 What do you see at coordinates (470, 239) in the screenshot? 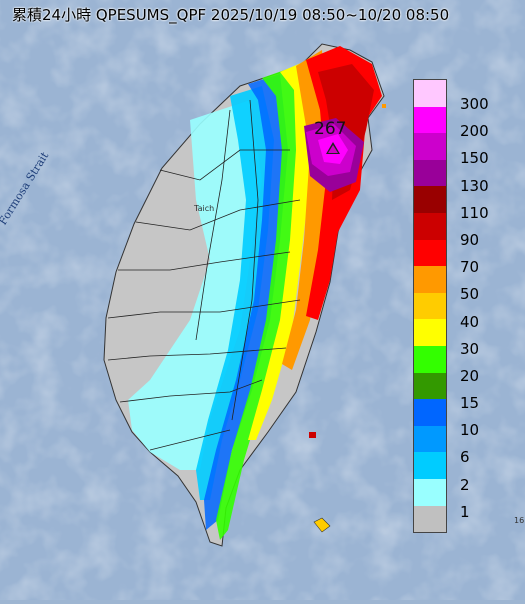
I see `legend-label: 90` at bounding box center [470, 239].